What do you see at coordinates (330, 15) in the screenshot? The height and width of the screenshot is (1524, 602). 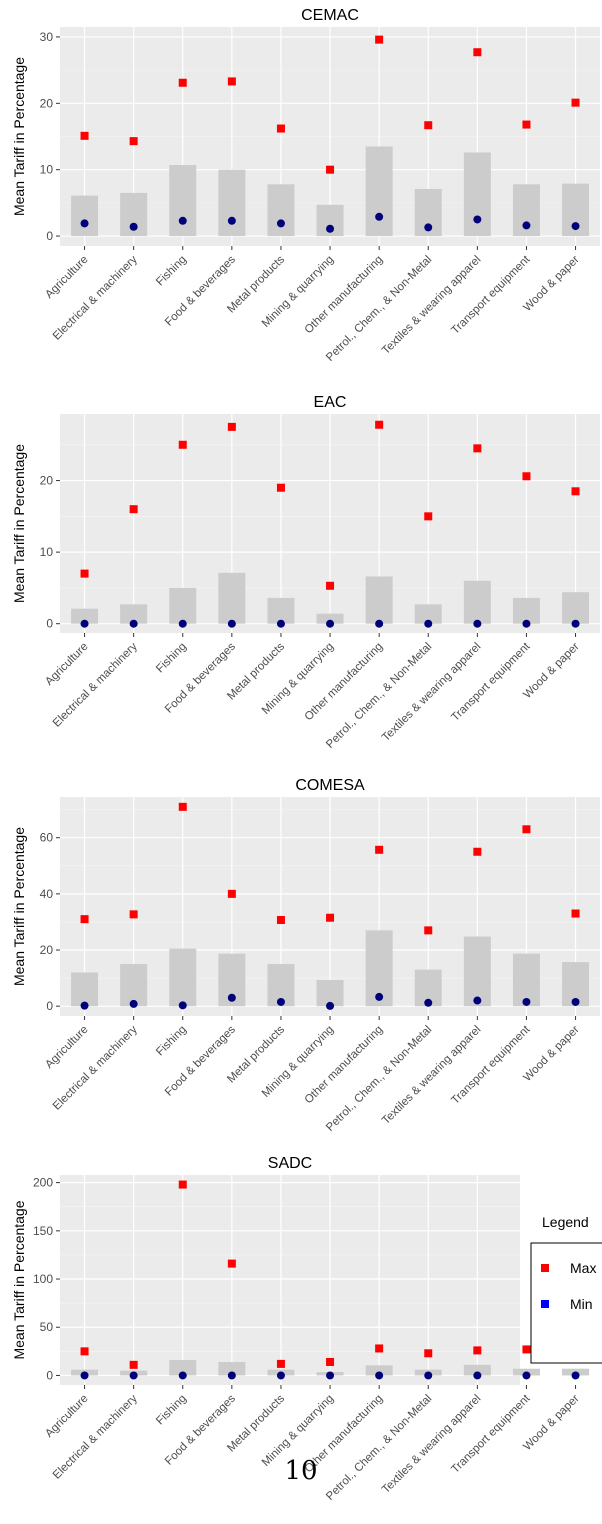 I see `panel-title: CEMAC` at bounding box center [330, 15].